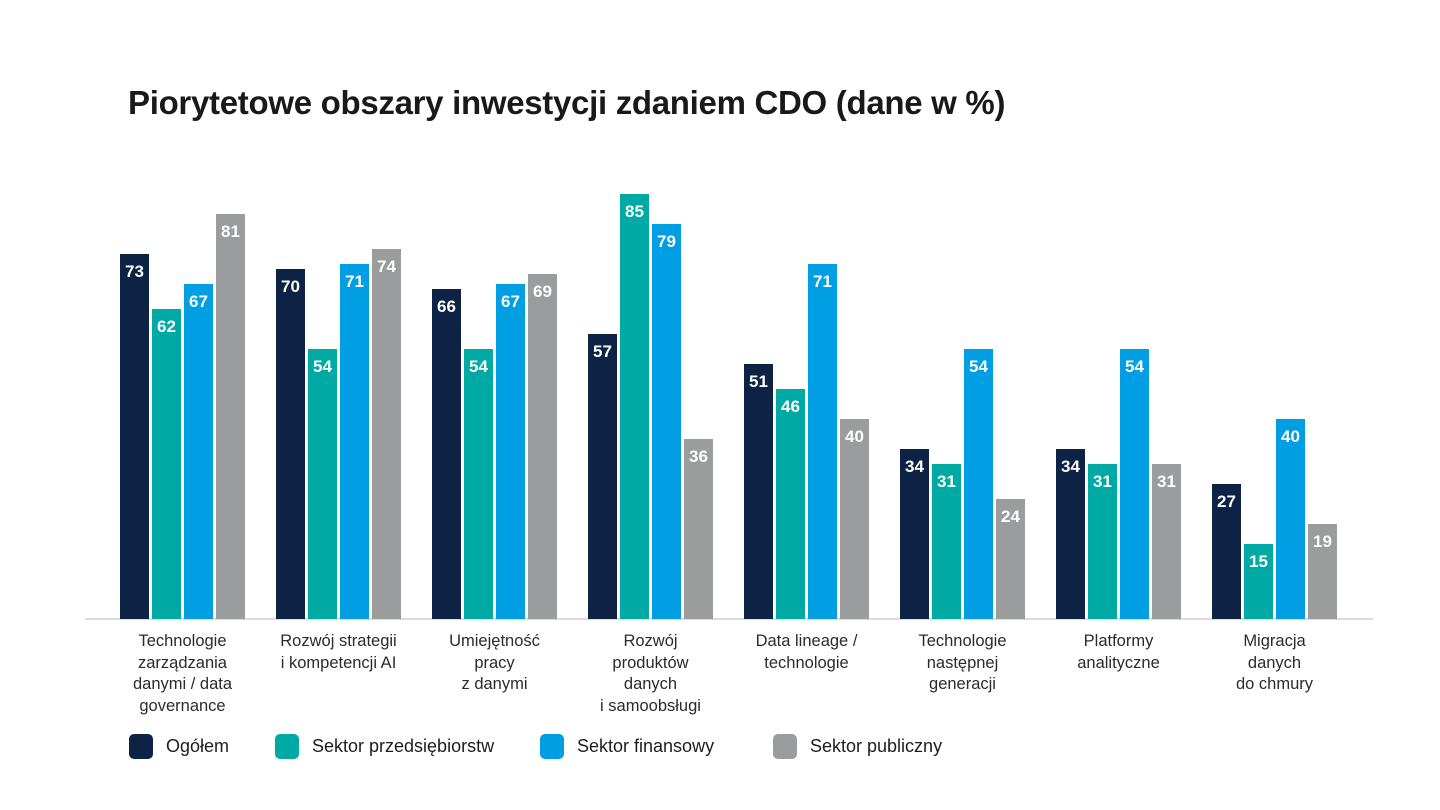 This screenshot has width=1440, height=810. I want to click on bar-series0-cat4: 51, so click(758, 491).